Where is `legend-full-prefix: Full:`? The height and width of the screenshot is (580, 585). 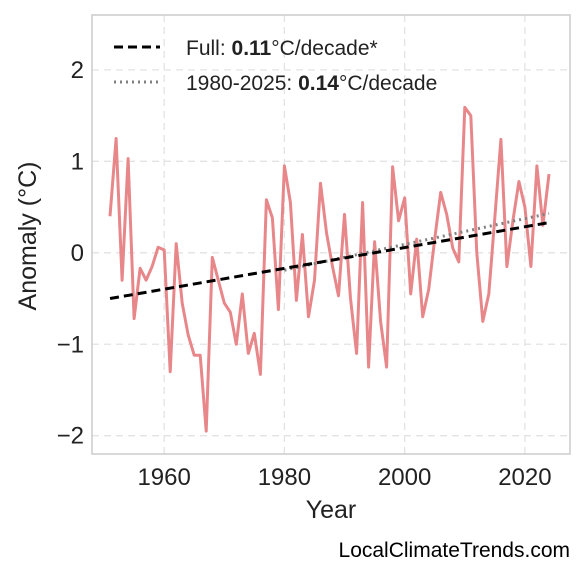 legend-full-prefix: Full: is located at coordinates (209, 48).